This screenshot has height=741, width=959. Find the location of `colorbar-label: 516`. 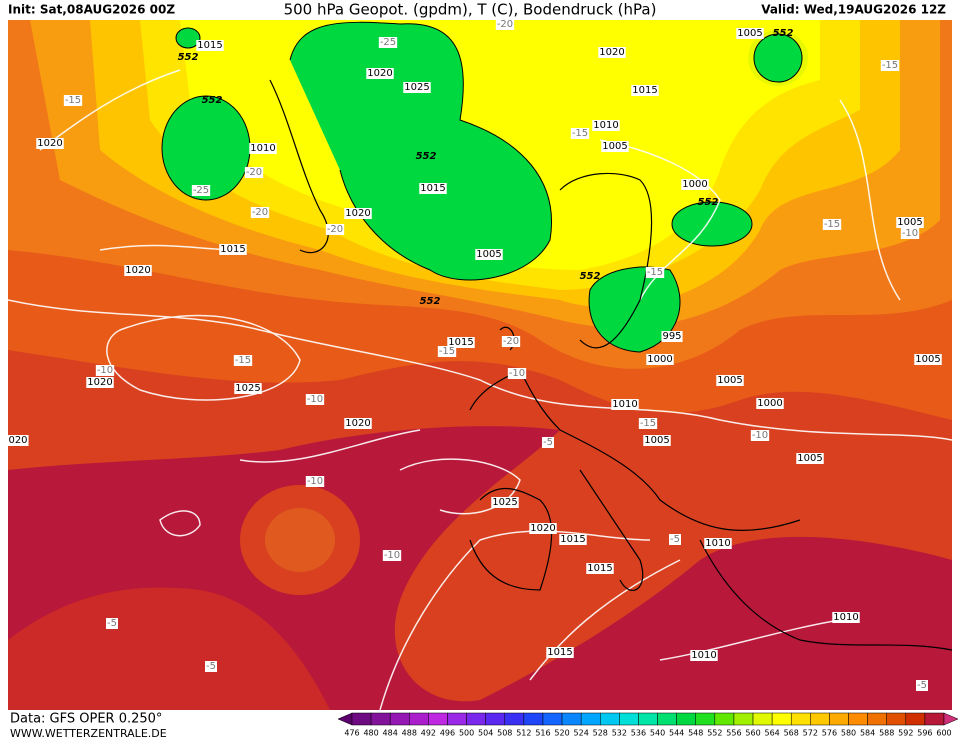

colorbar-label: 516 is located at coordinates (542, 733).